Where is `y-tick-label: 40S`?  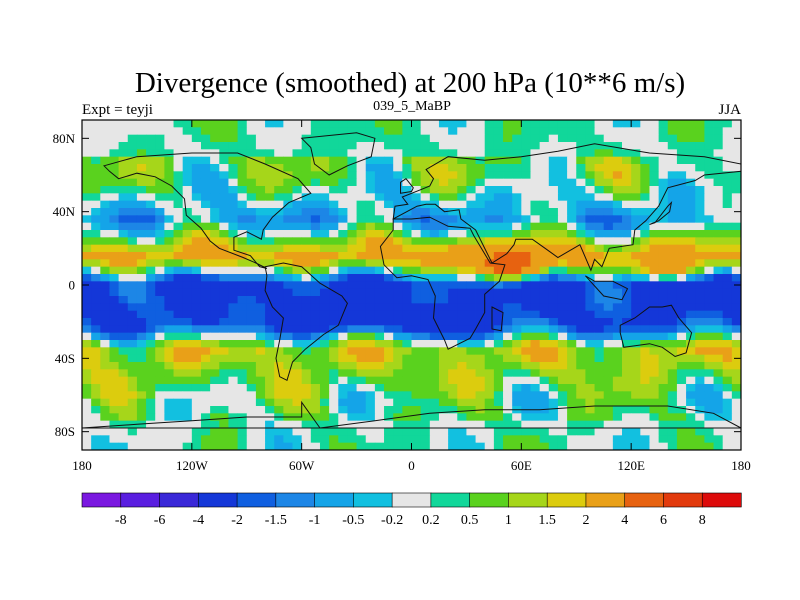
y-tick-label: 40S is located at coordinates (65, 358).